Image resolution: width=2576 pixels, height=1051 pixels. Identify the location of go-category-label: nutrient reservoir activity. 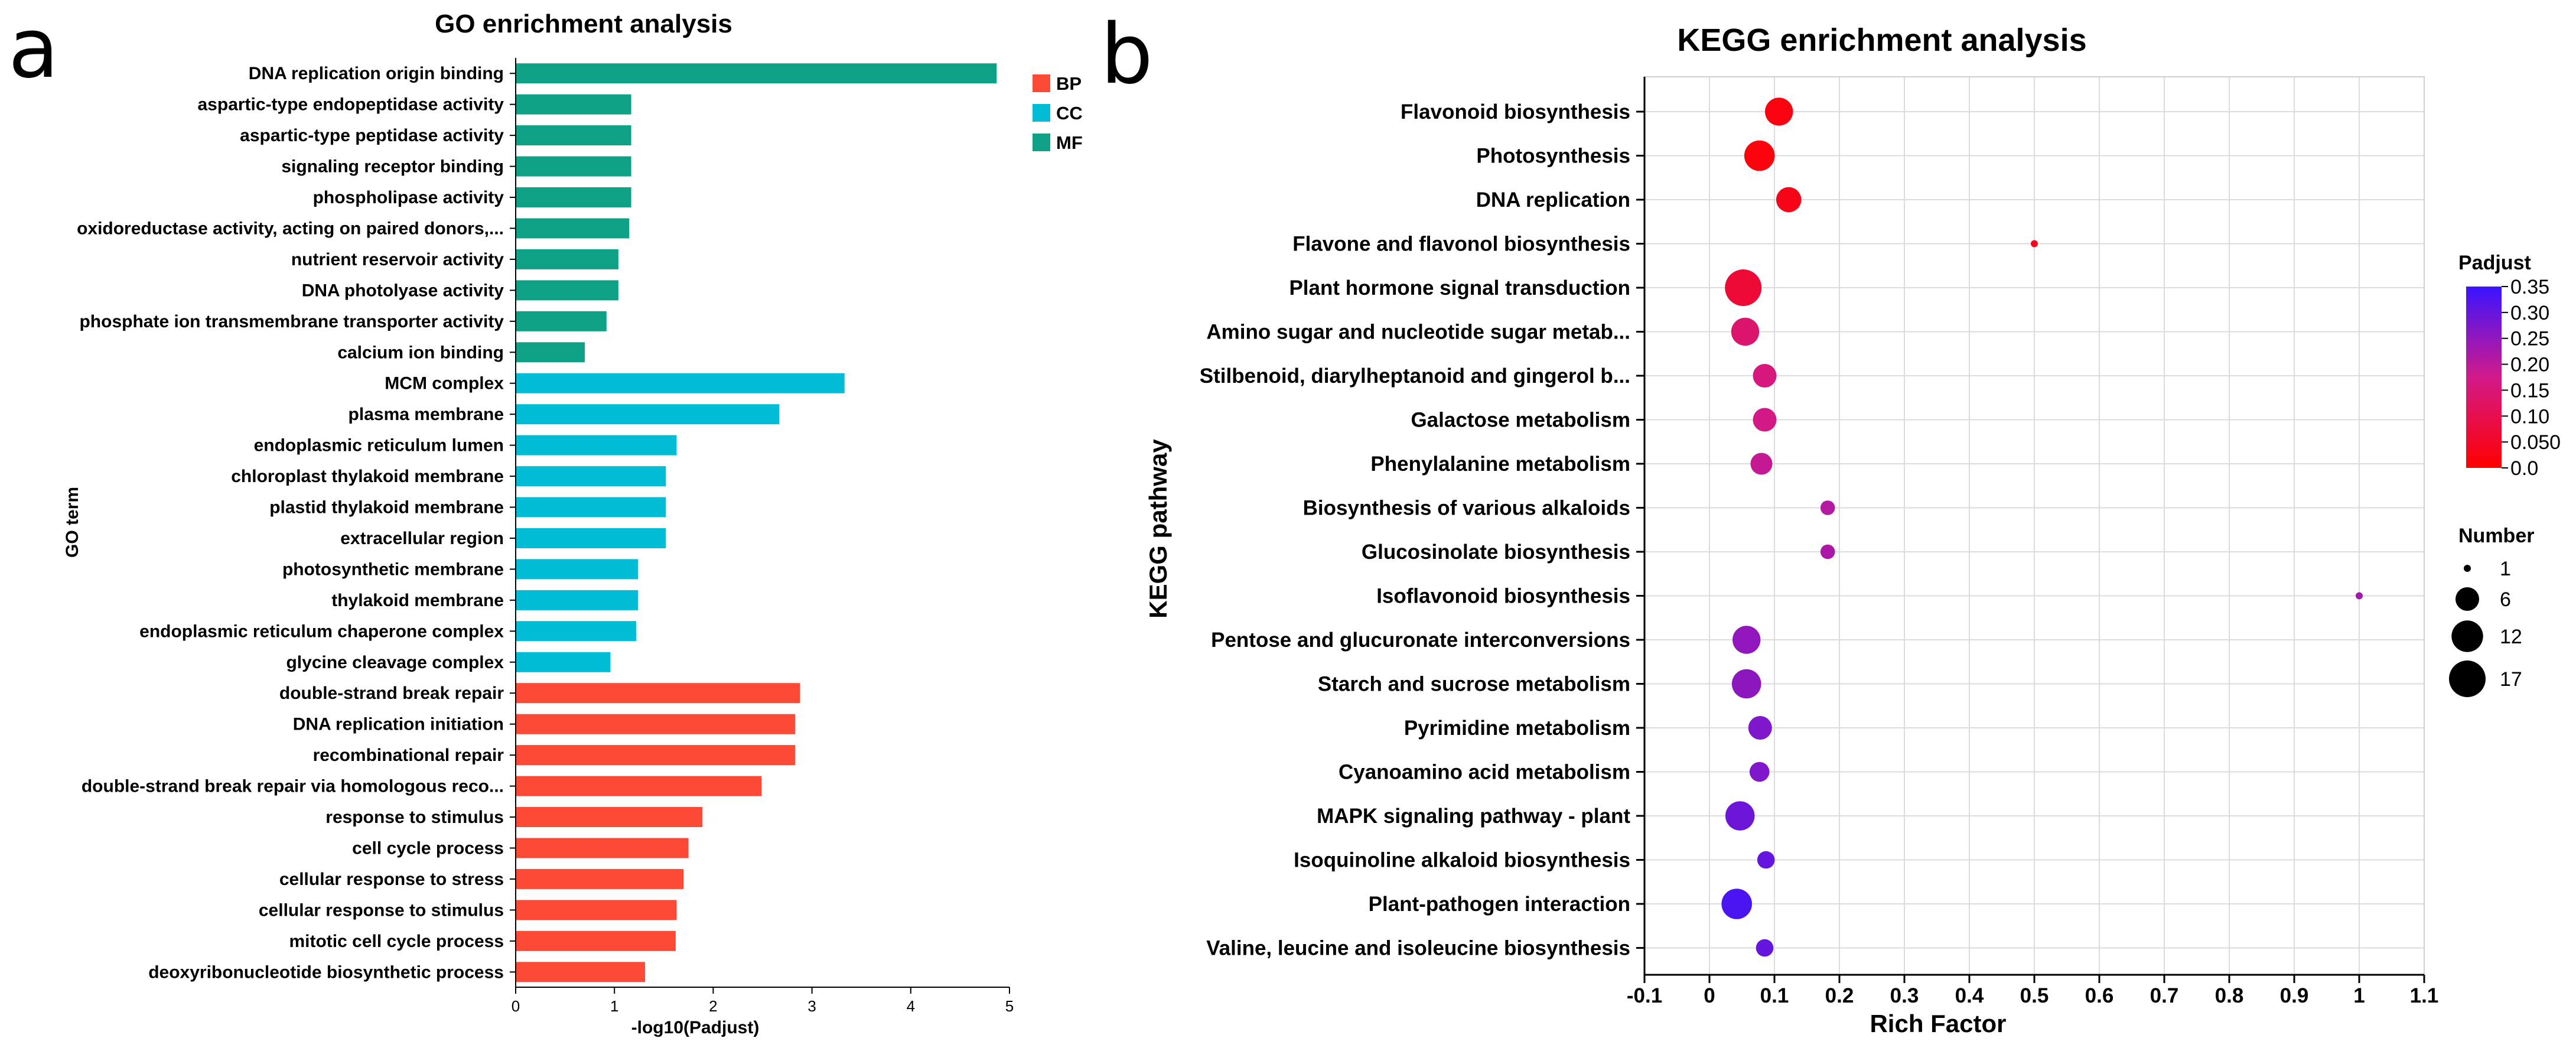
(397, 259).